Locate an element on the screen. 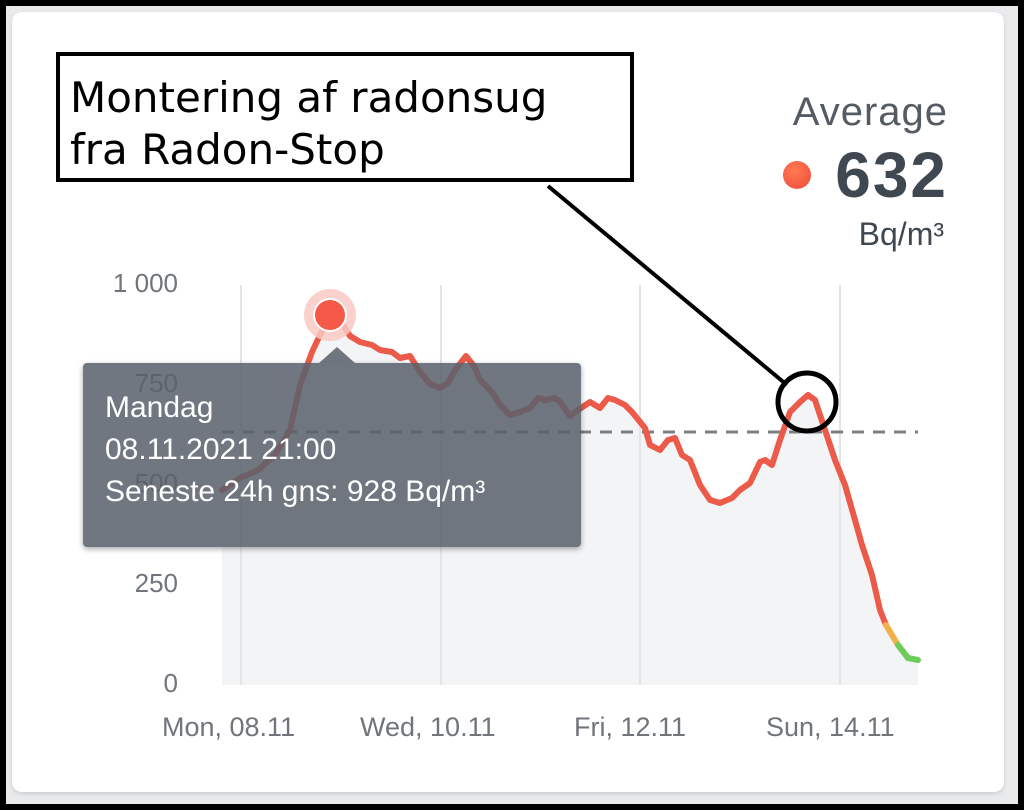 This screenshot has width=1024, height=810. average-unit: Bq/m³ is located at coordinates (901, 234).